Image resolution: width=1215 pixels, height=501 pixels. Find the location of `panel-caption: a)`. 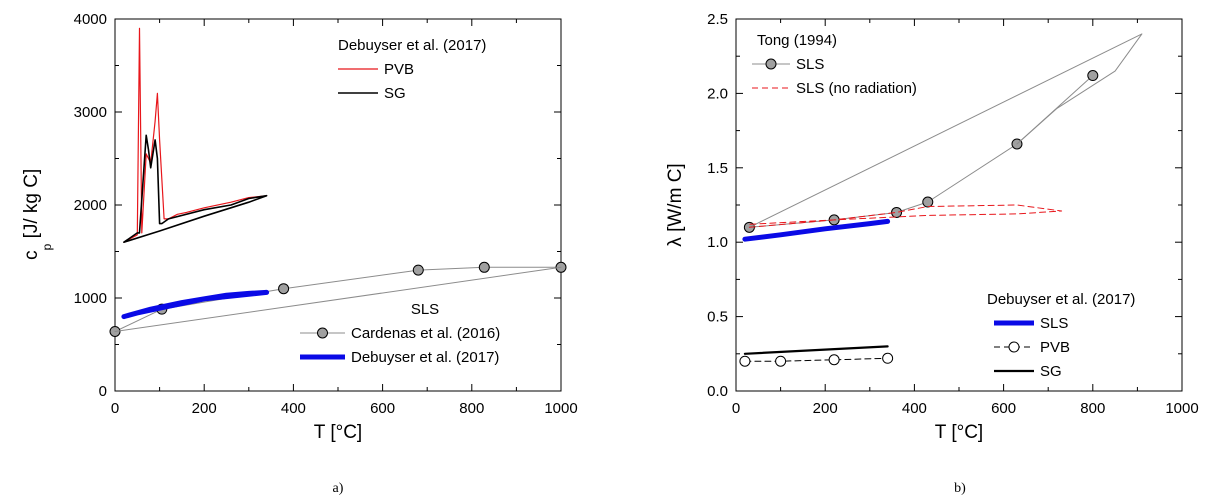

panel-caption: a) is located at coordinates (338, 488).